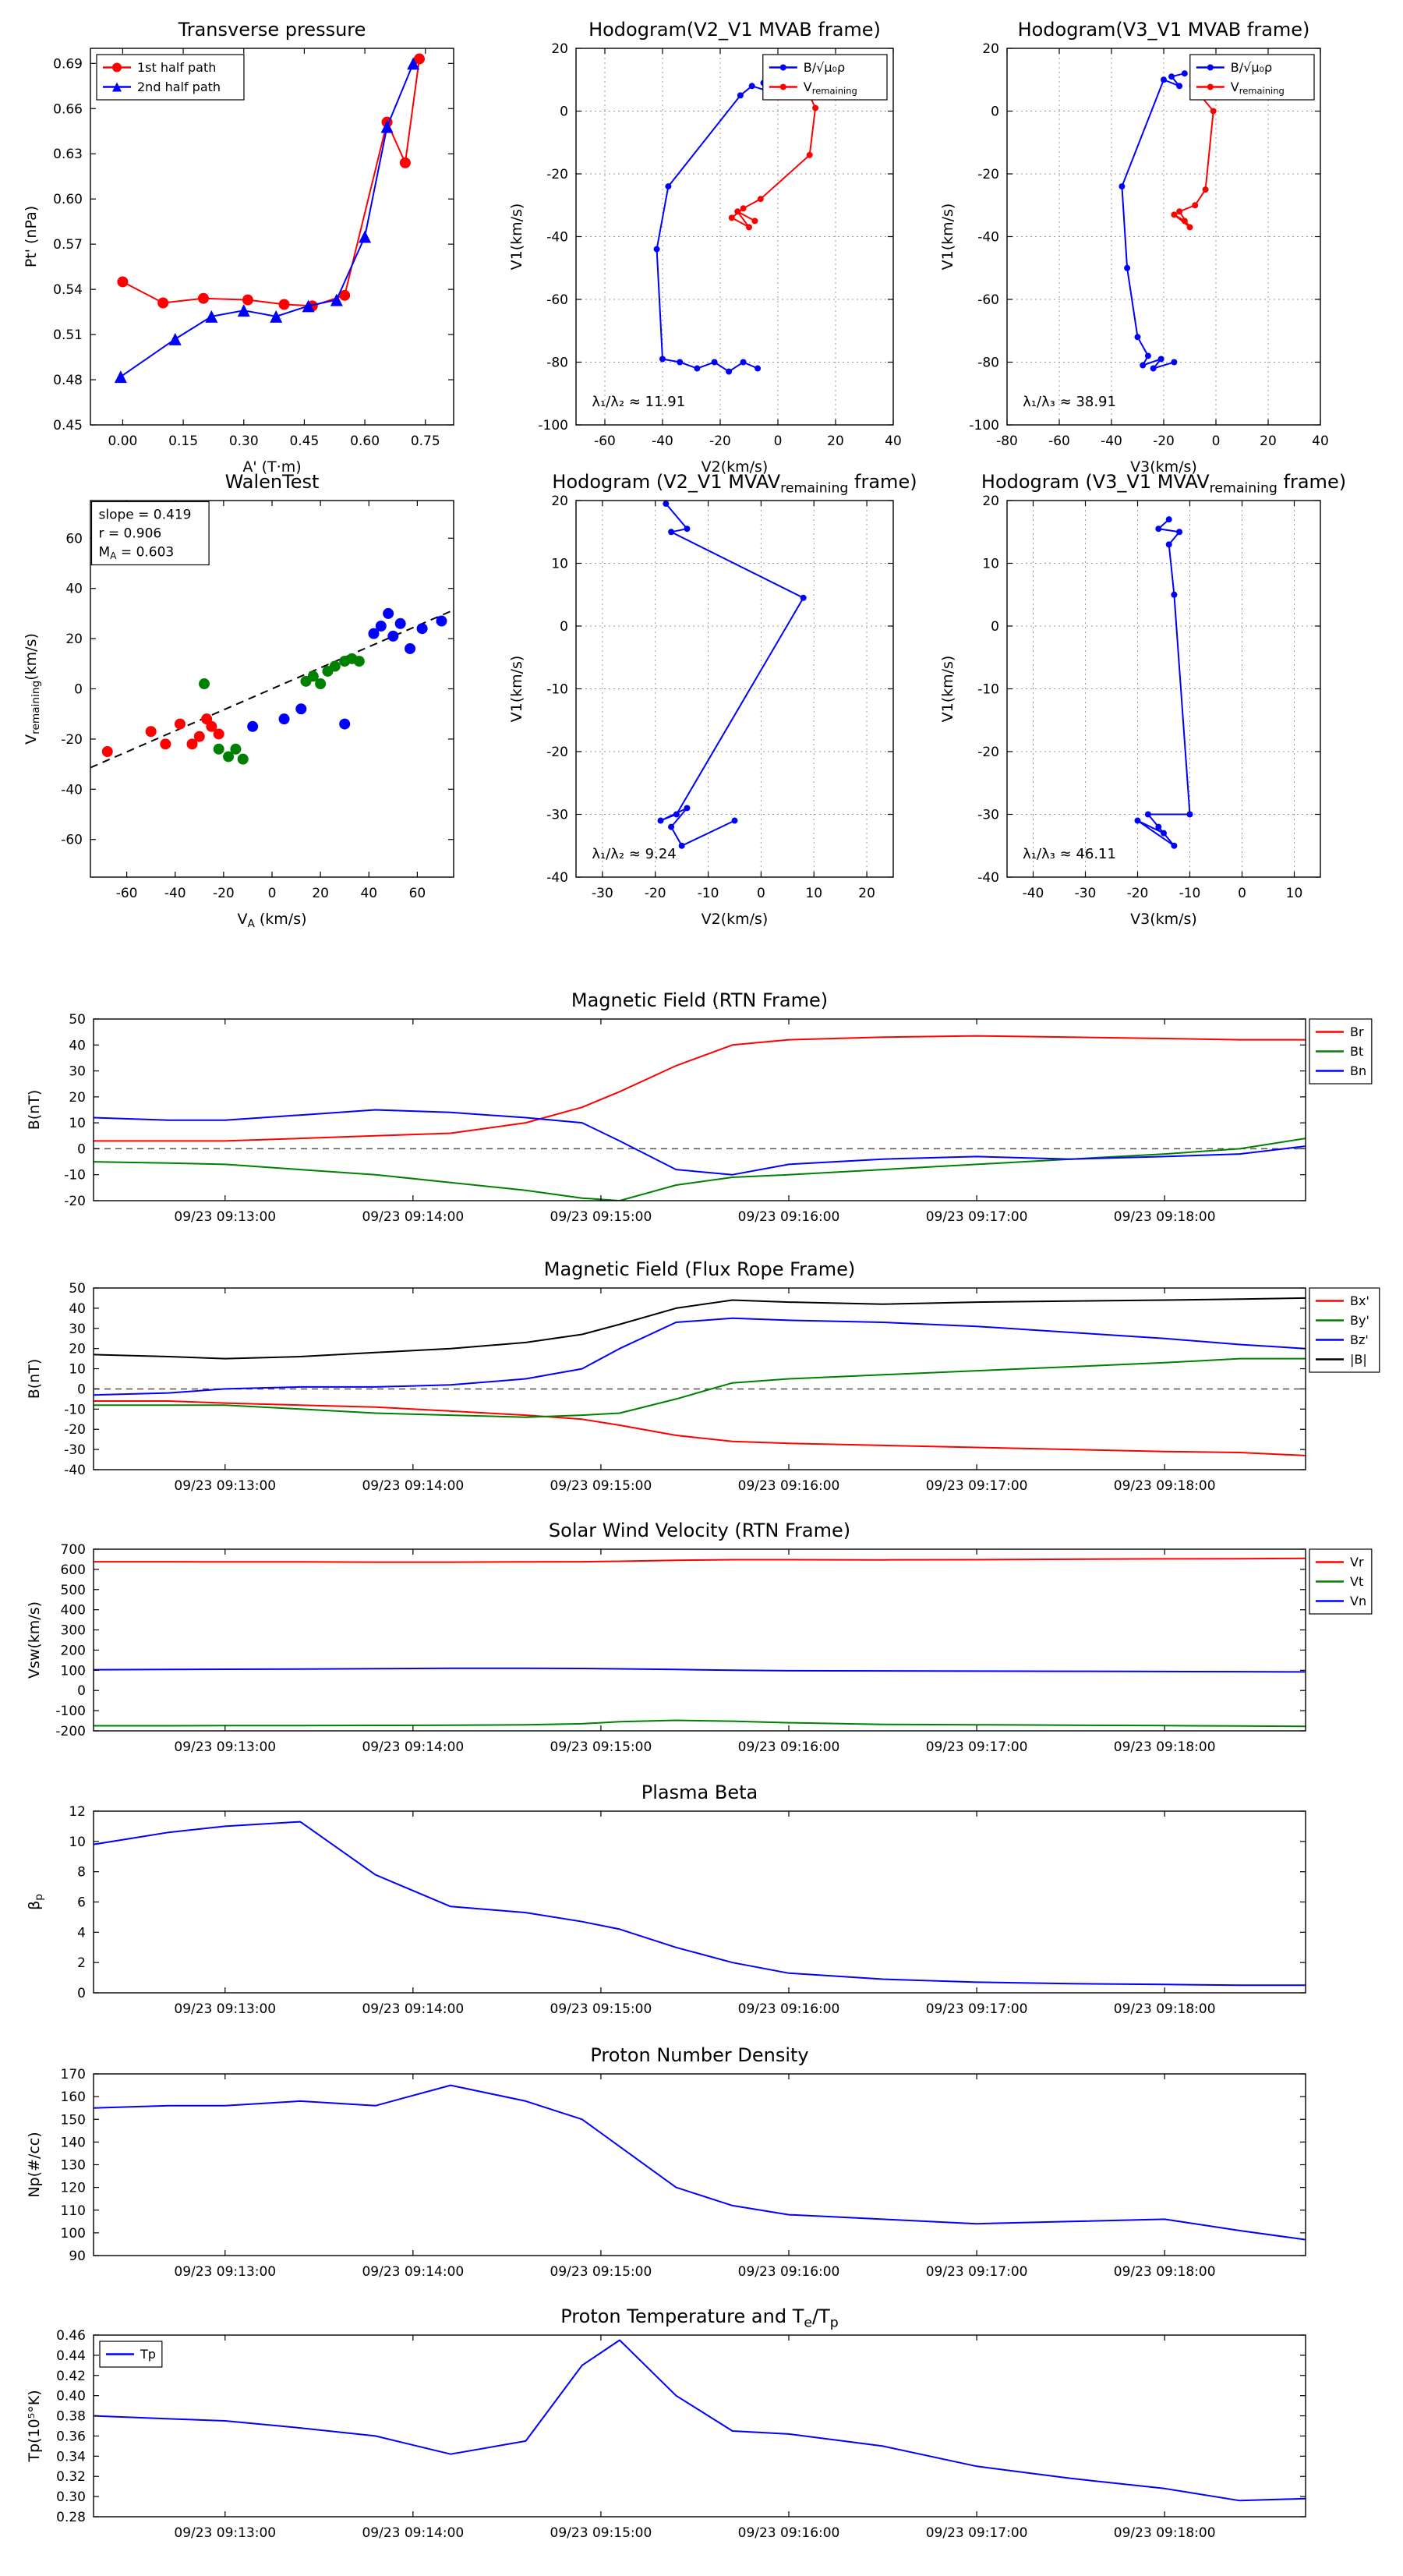 This screenshot has height=2576, width=1403. What do you see at coordinates (131, 2354) in the screenshot?
I see `proton-temp-legend: Tp` at bounding box center [131, 2354].